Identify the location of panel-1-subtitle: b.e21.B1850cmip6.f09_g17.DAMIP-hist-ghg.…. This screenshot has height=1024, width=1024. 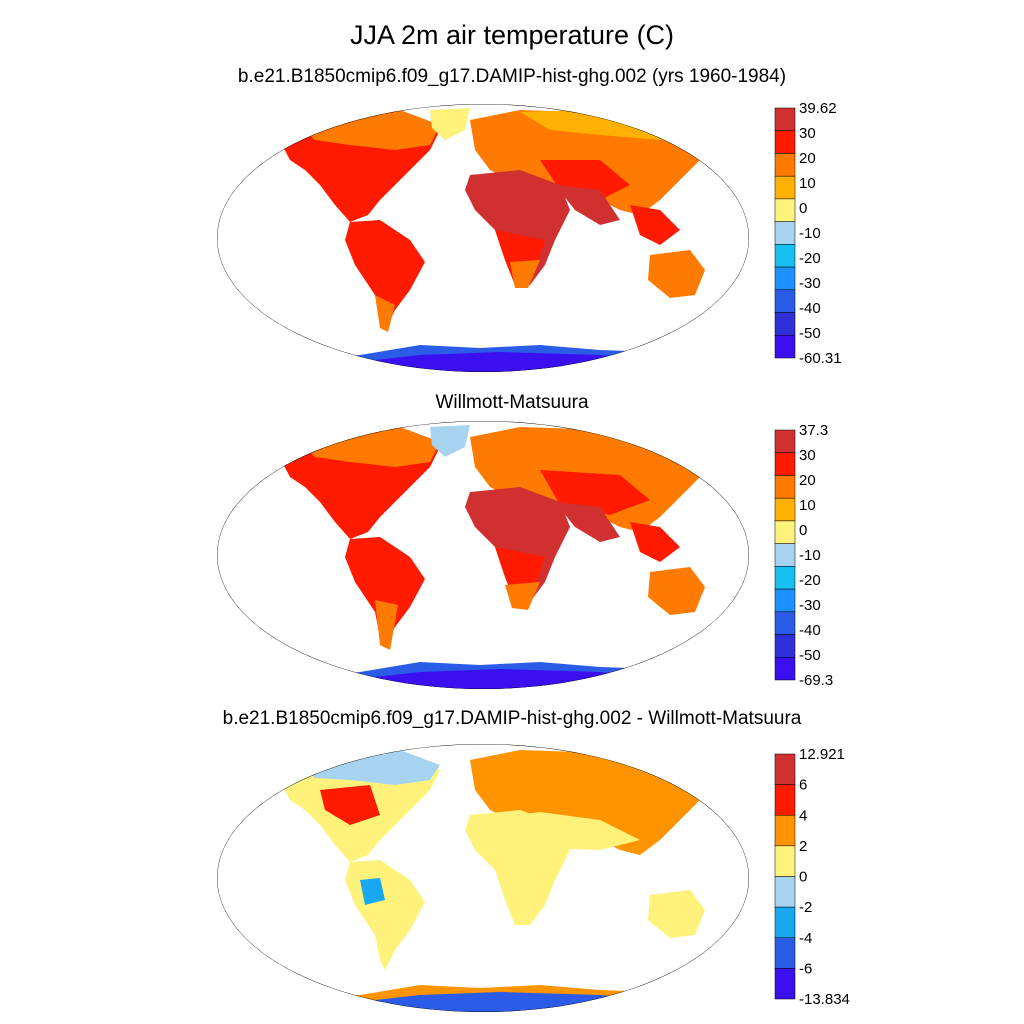
(512, 76).